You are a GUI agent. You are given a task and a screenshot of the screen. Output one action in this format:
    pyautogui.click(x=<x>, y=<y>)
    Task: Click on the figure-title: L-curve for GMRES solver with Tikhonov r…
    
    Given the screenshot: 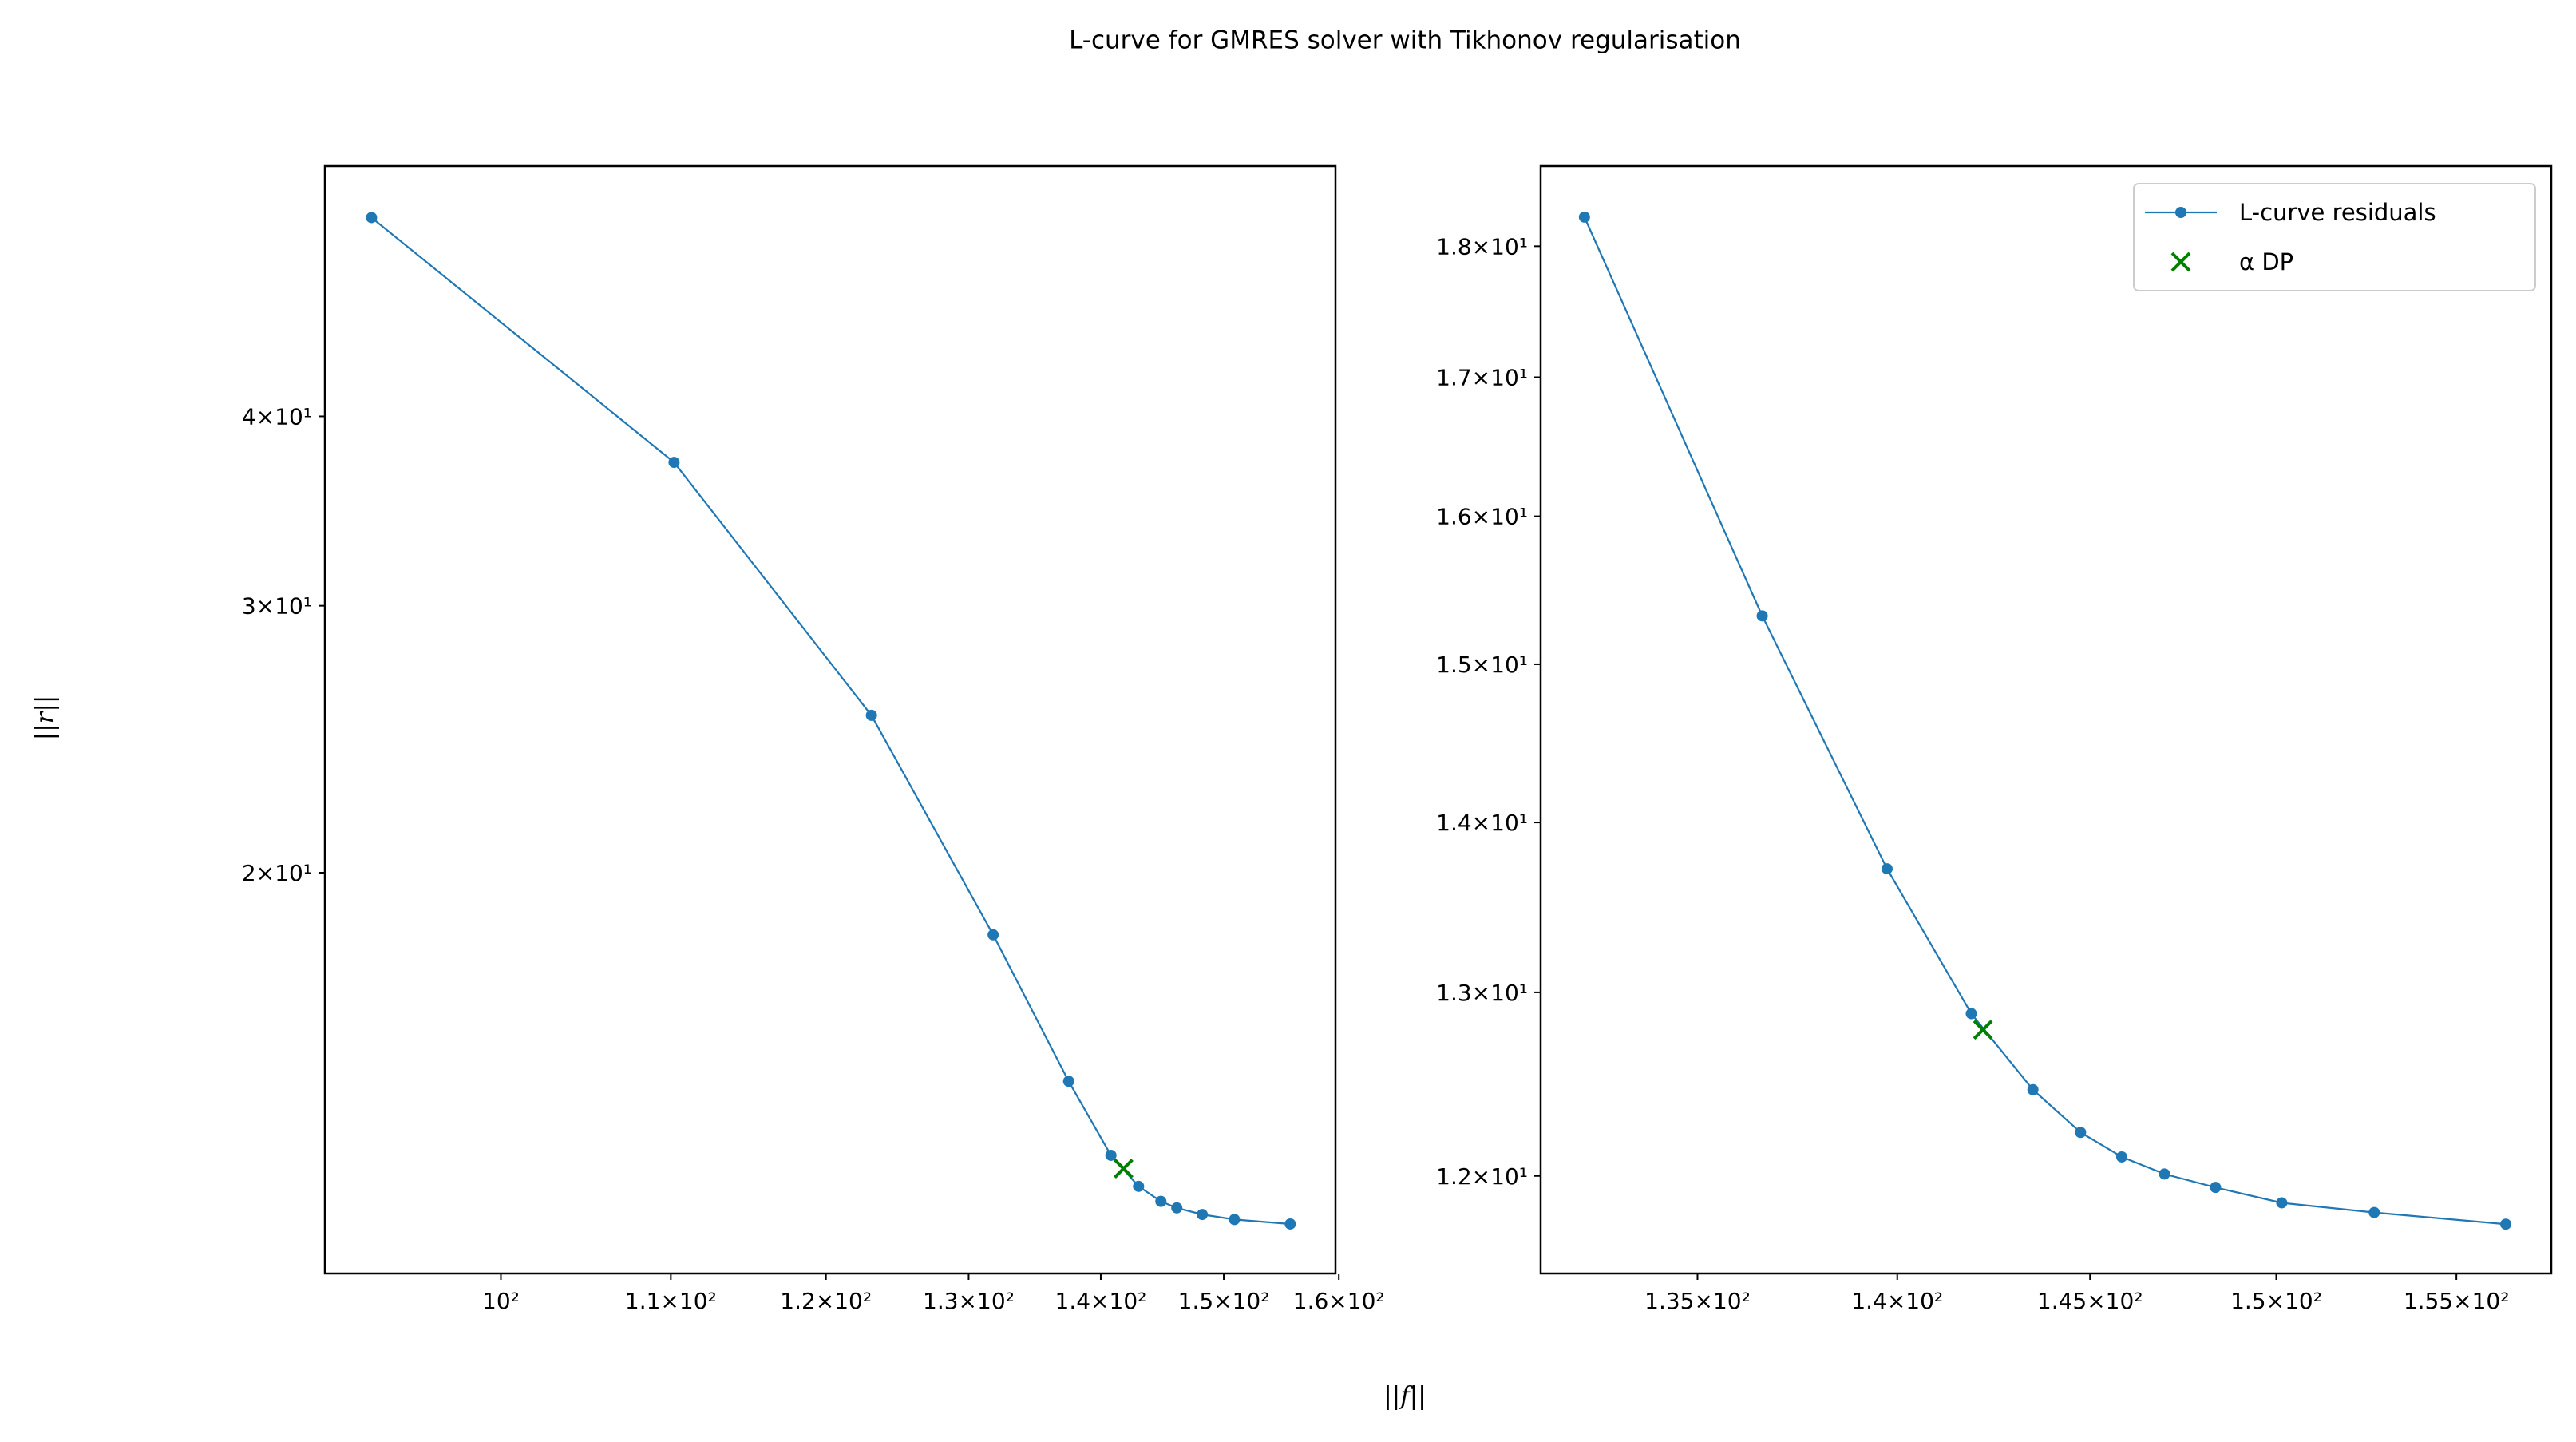 What is the action you would take?
    pyautogui.click(x=1405, y=41)
    